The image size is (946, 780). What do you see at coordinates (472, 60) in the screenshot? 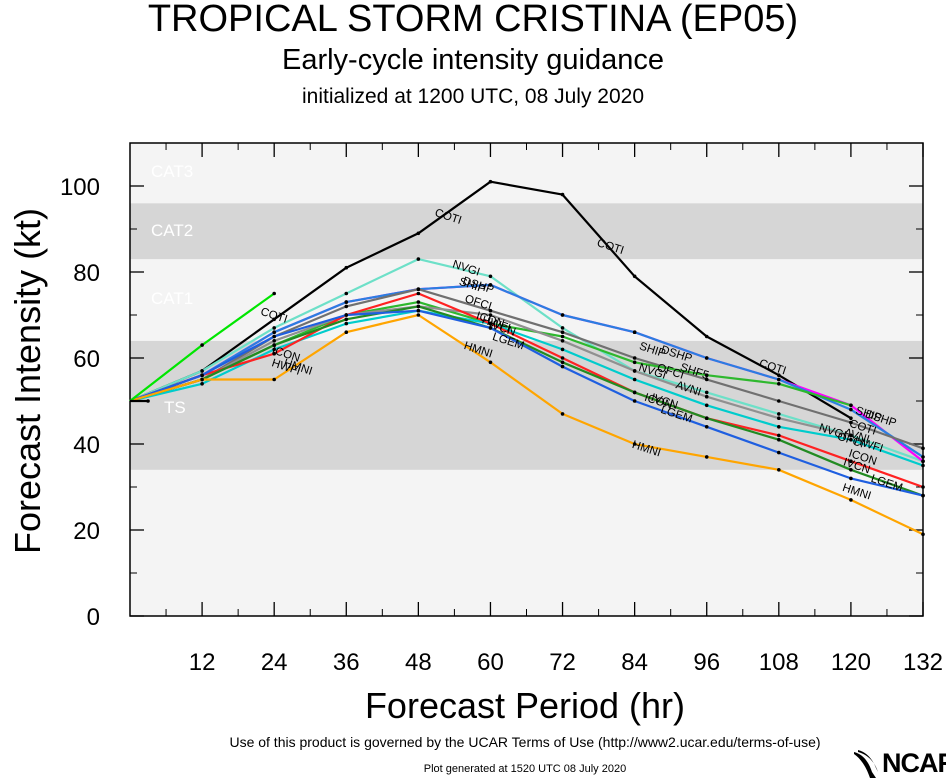
I see `chart-subtitle: Early-cycle intensity guidance` at bounding box center [472, 60].